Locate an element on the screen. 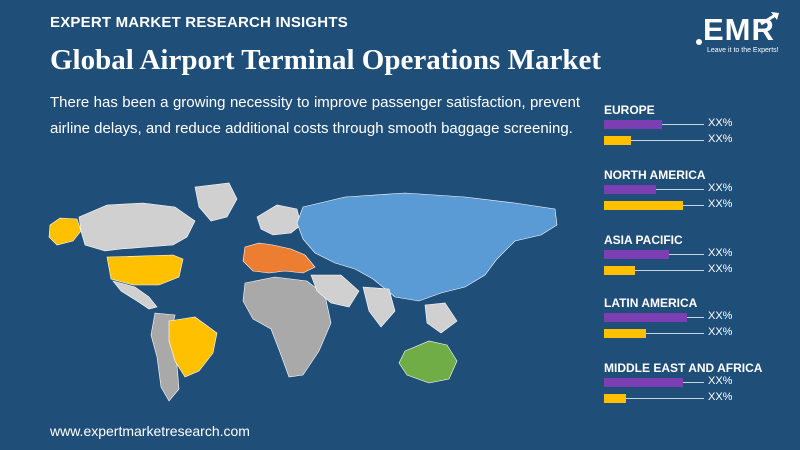 The image size is (800, 450). logo-arrow-icon is located at coordinates (737, 28).